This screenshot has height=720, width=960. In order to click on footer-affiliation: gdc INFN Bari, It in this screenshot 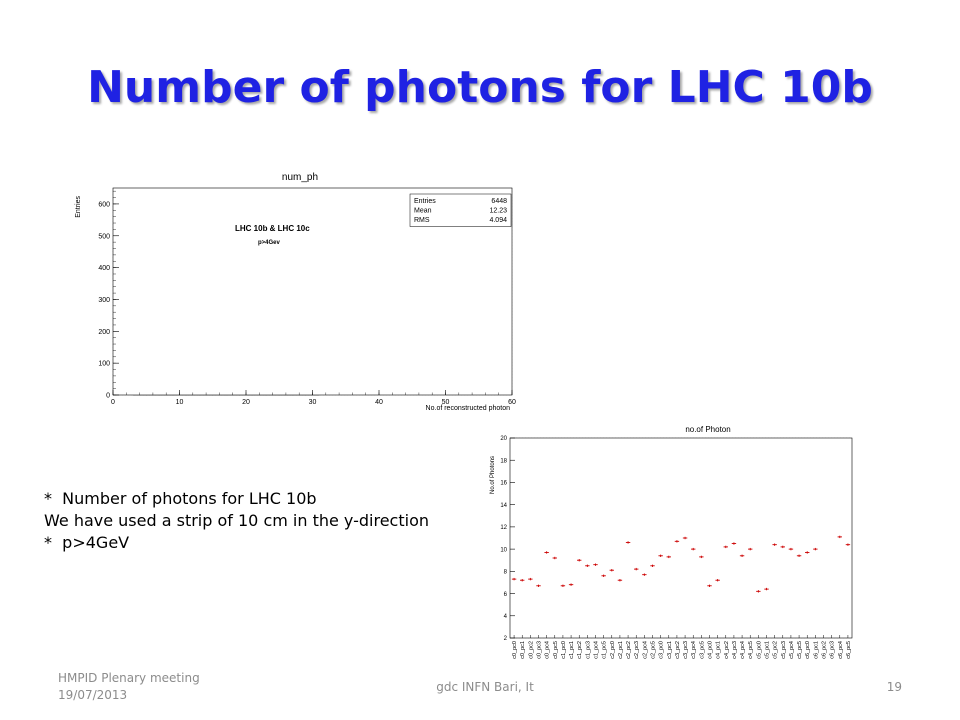, I will do `click(485, 687)`.